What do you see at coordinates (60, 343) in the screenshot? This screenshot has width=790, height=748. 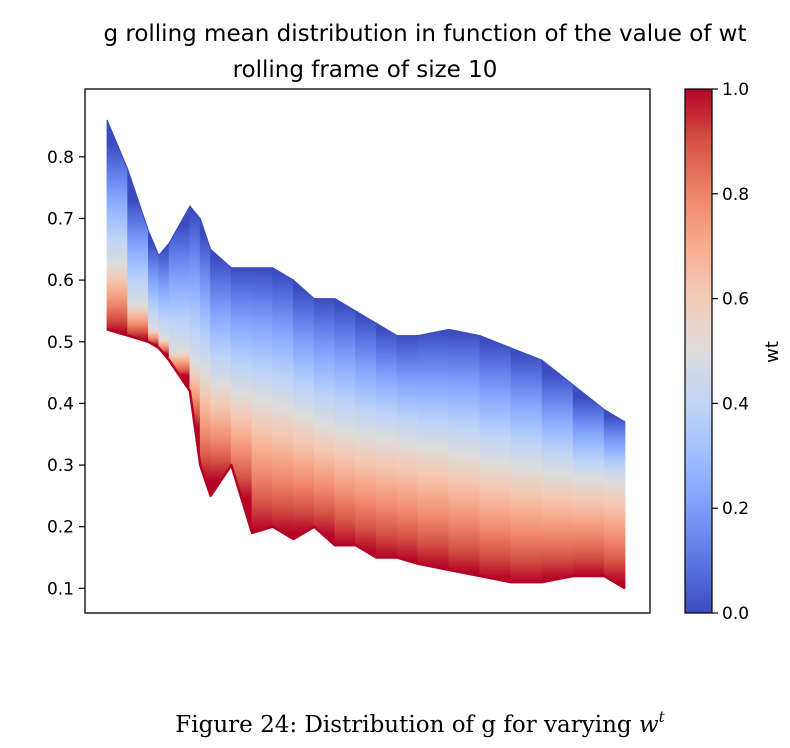 I see `y-tick-label: 0.5` at bounding box center [60, 343].